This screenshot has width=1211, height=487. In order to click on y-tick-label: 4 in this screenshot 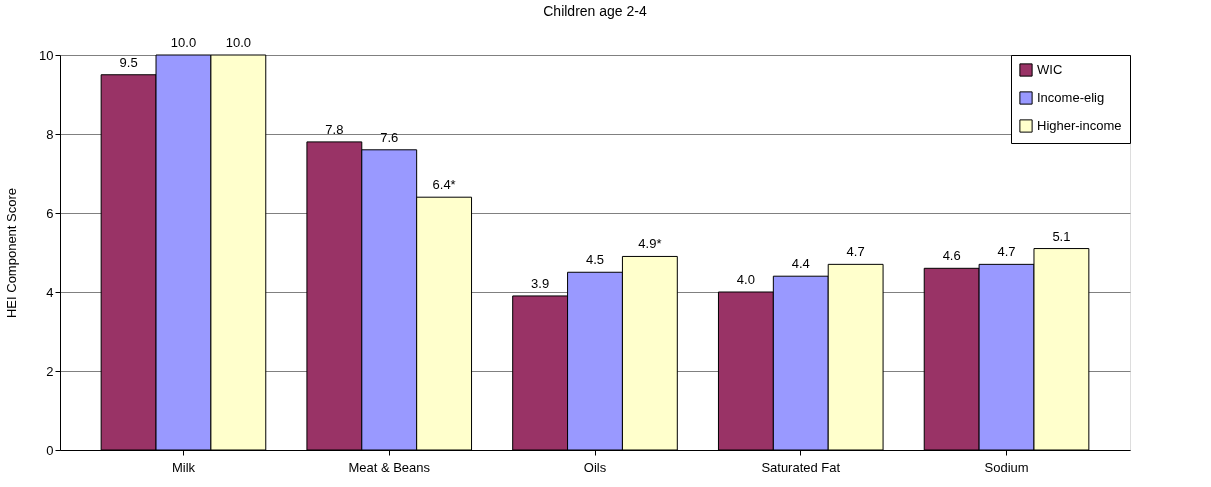, I will do `click(50, 292)`.